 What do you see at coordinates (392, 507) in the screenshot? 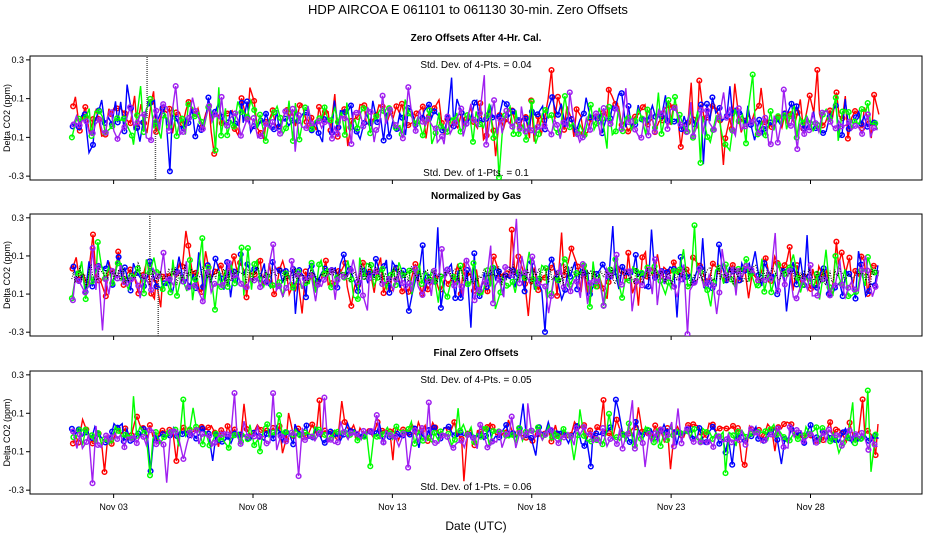
I see `x-tick-label: Nov 13` at bounding box center [392, 507].